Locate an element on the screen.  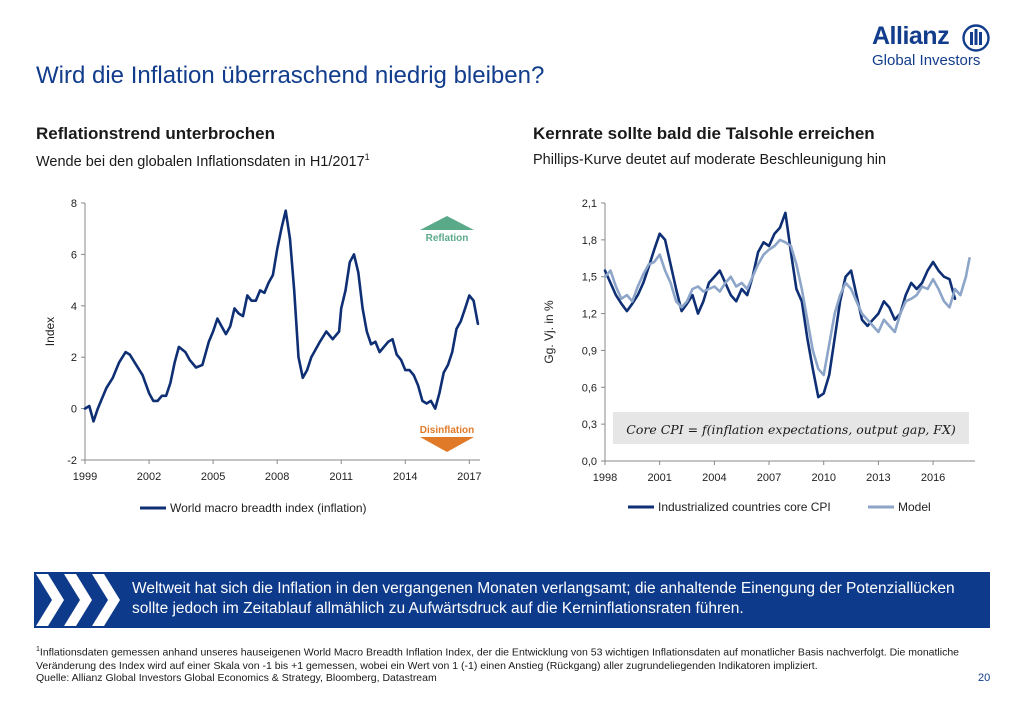
legend-entry: World macro breadth index (inflation) is located at coordinates (268, 508).